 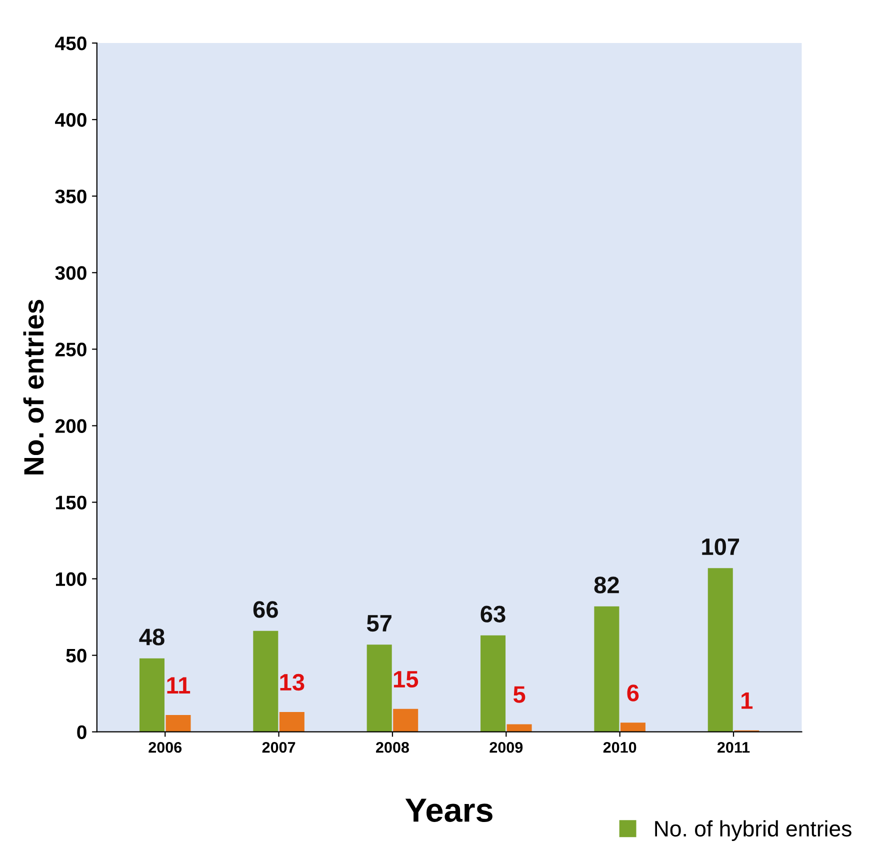 What do you see at coordinates (165, 747) in the screenshot?
I see `x-tick-label: 2006` at bounding box center [165, 747].